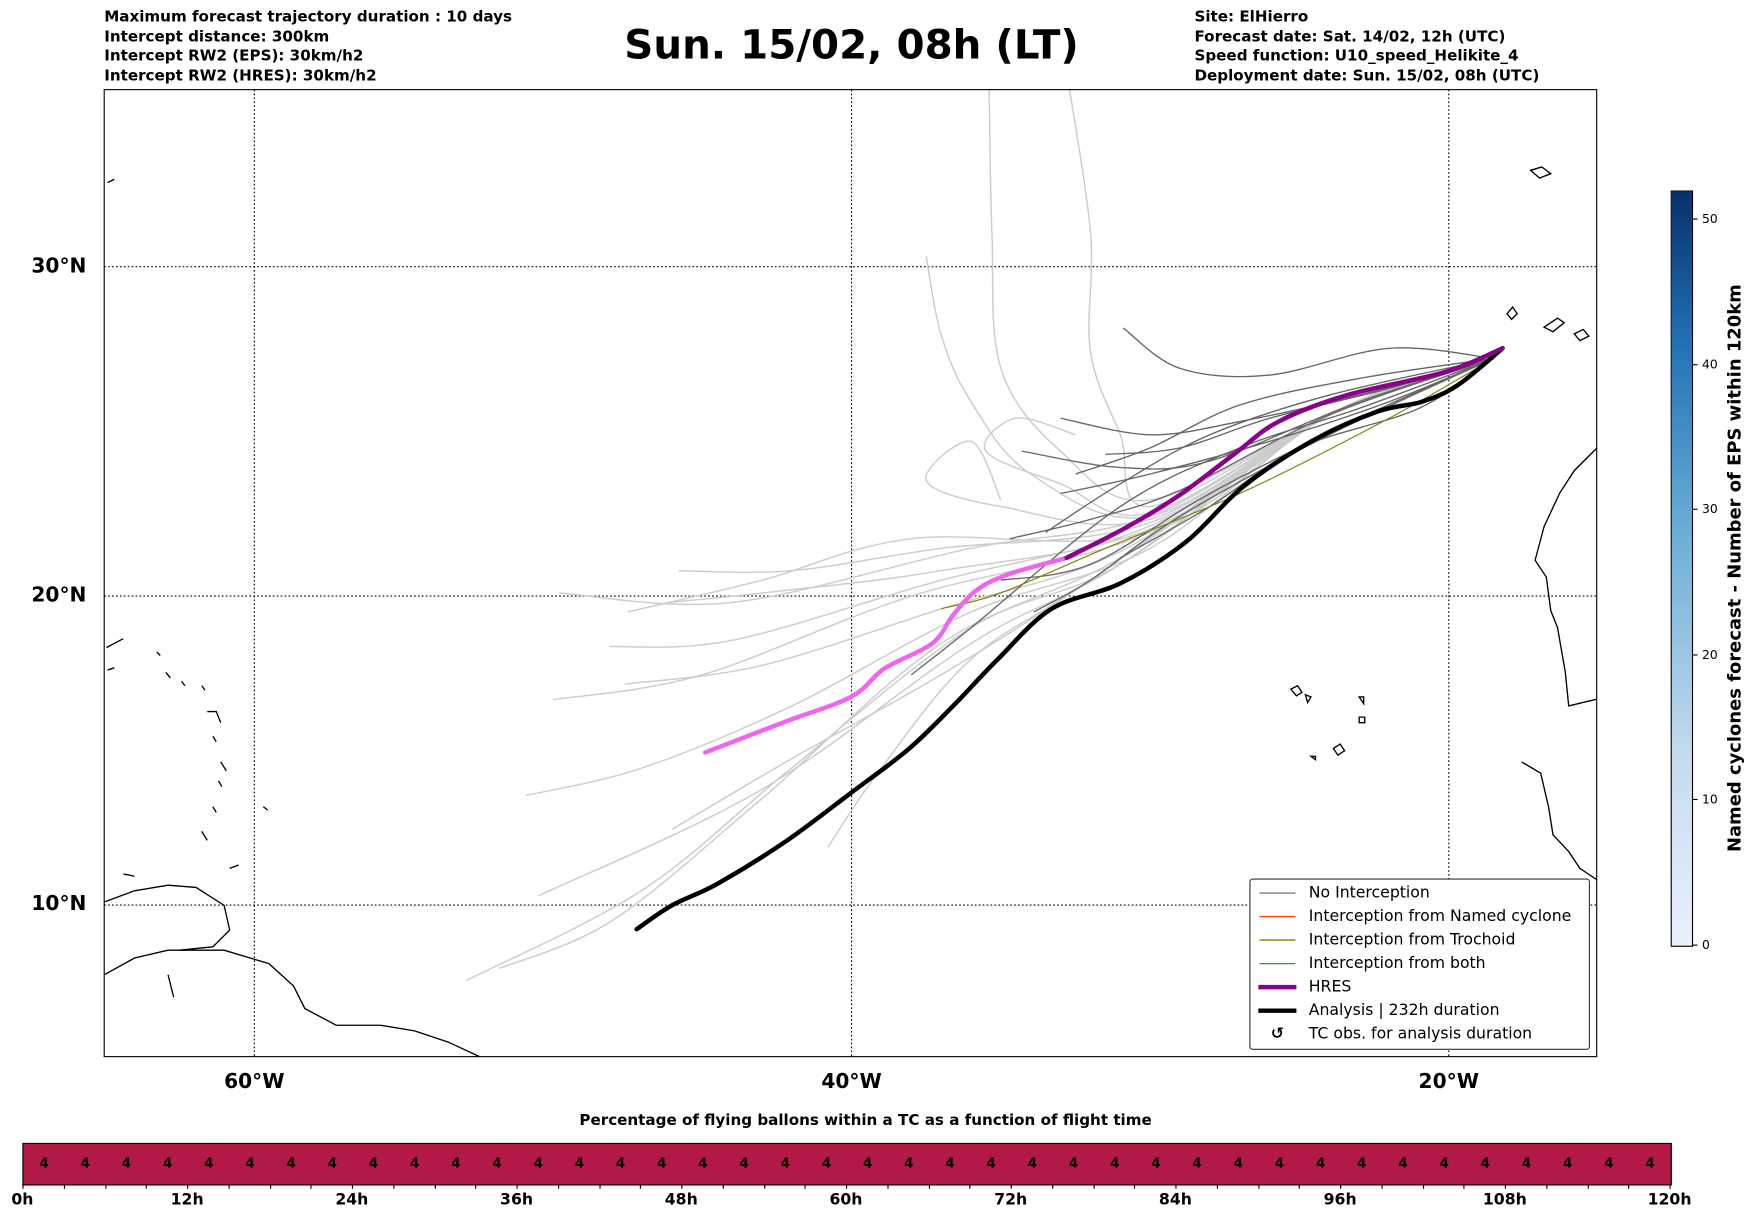 This screenshot has width=1748, height=1214. What do you see at coordinates (1251, 16) in the screenshot?
I see `site-text: Site: ElHierro` at bounding box center [1251, 16].